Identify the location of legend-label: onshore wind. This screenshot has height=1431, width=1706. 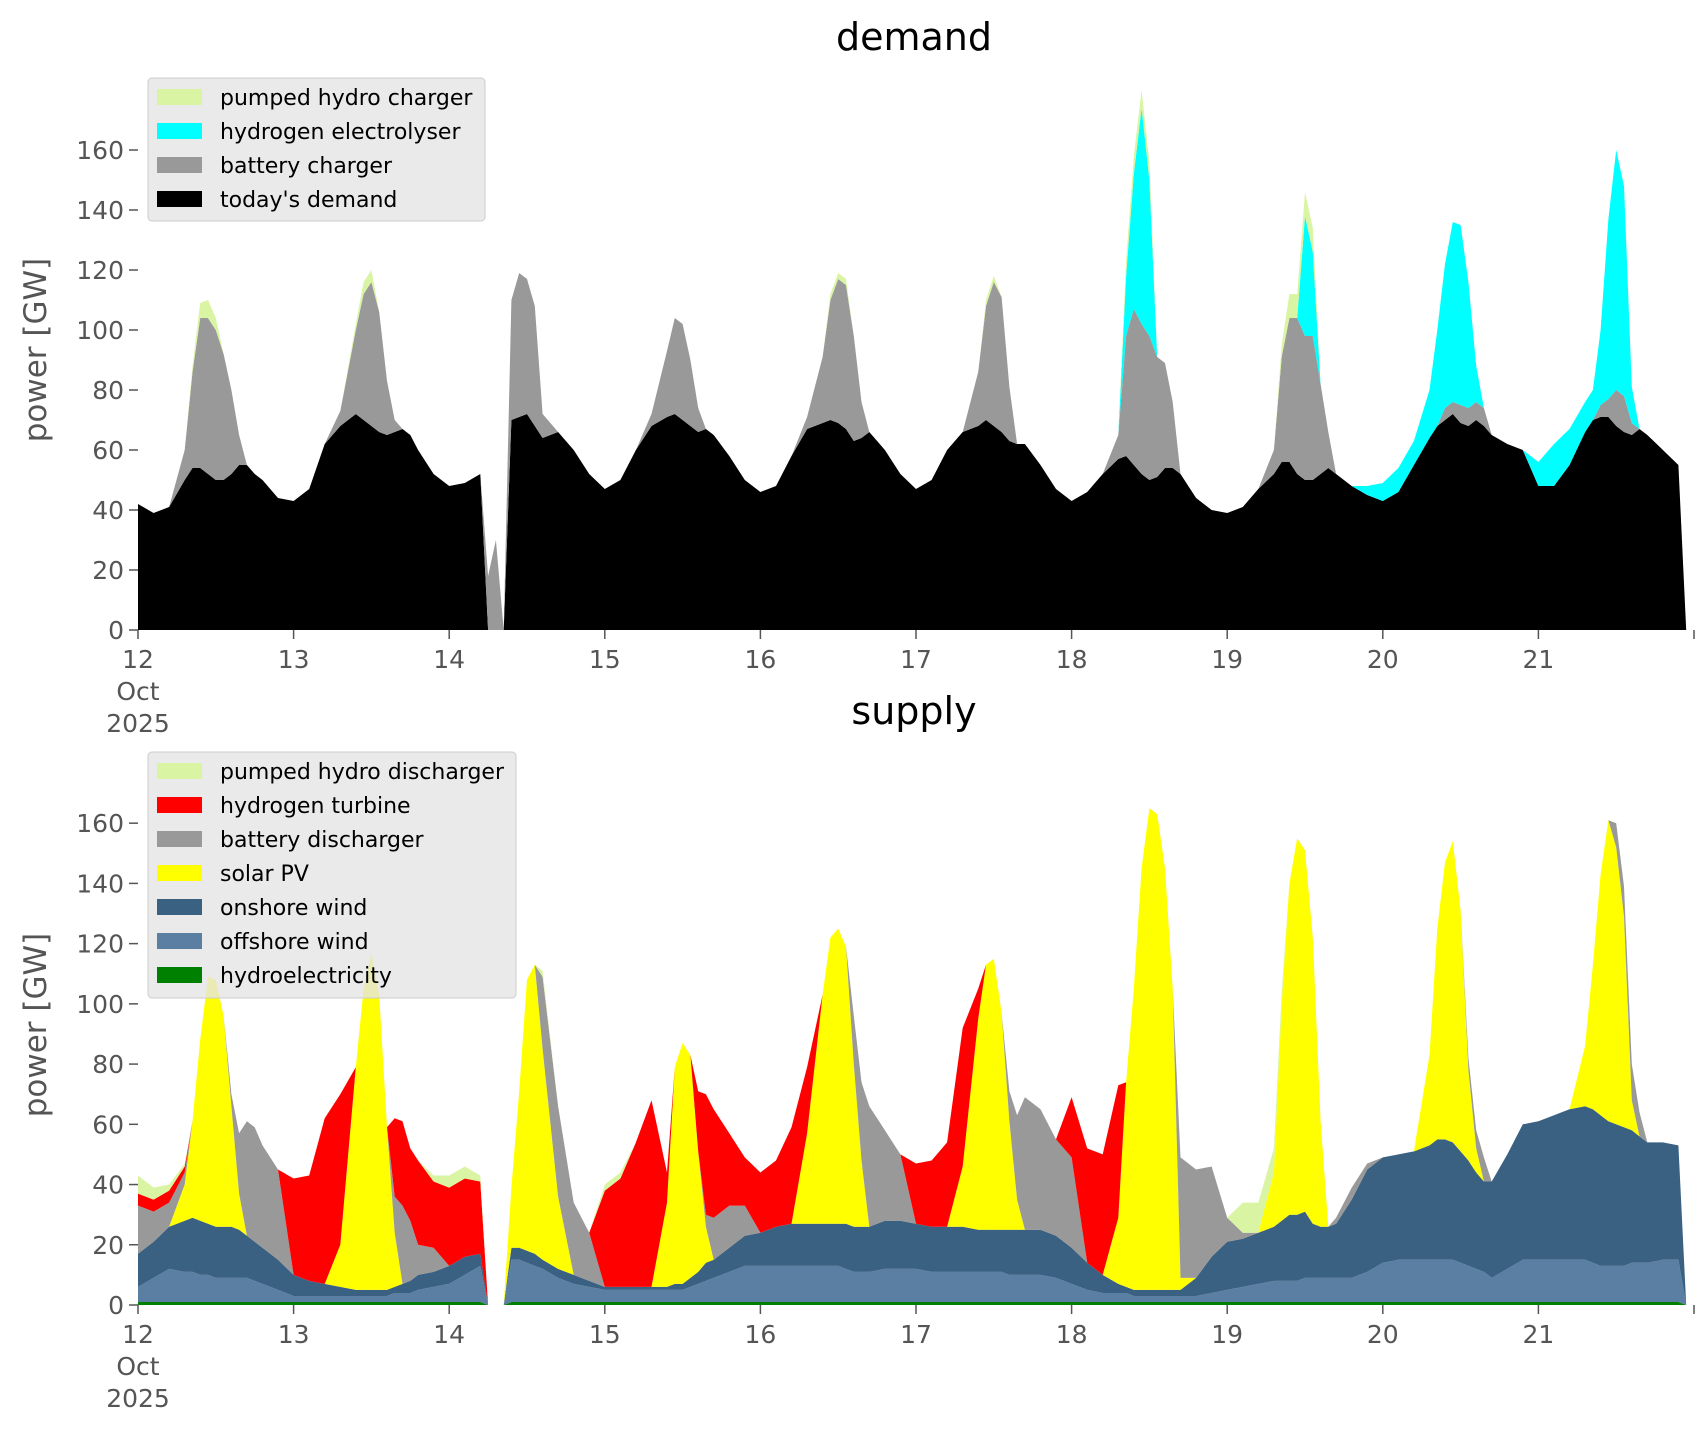
(293, 908).